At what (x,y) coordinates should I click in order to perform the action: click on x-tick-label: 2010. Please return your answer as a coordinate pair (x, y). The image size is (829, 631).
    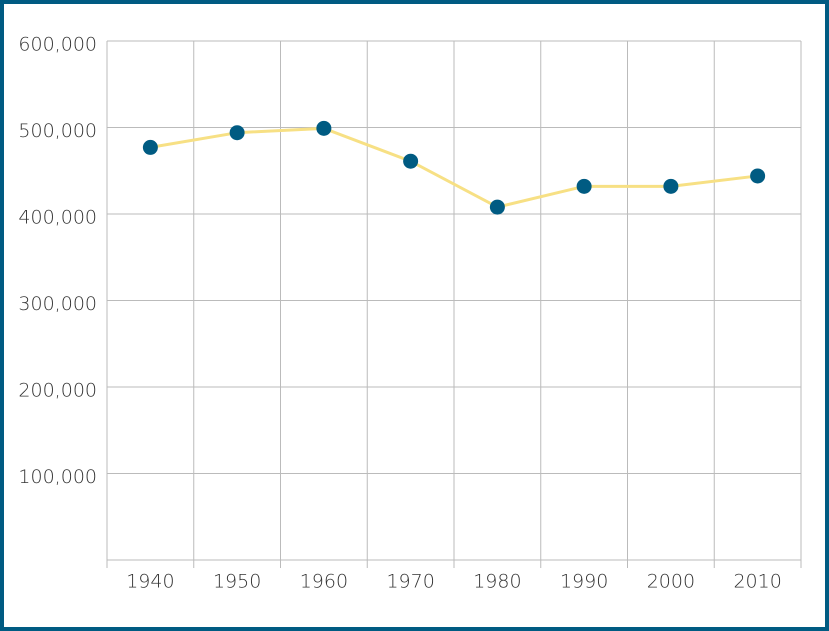
    Looking at the image, I should click on (757, 582).